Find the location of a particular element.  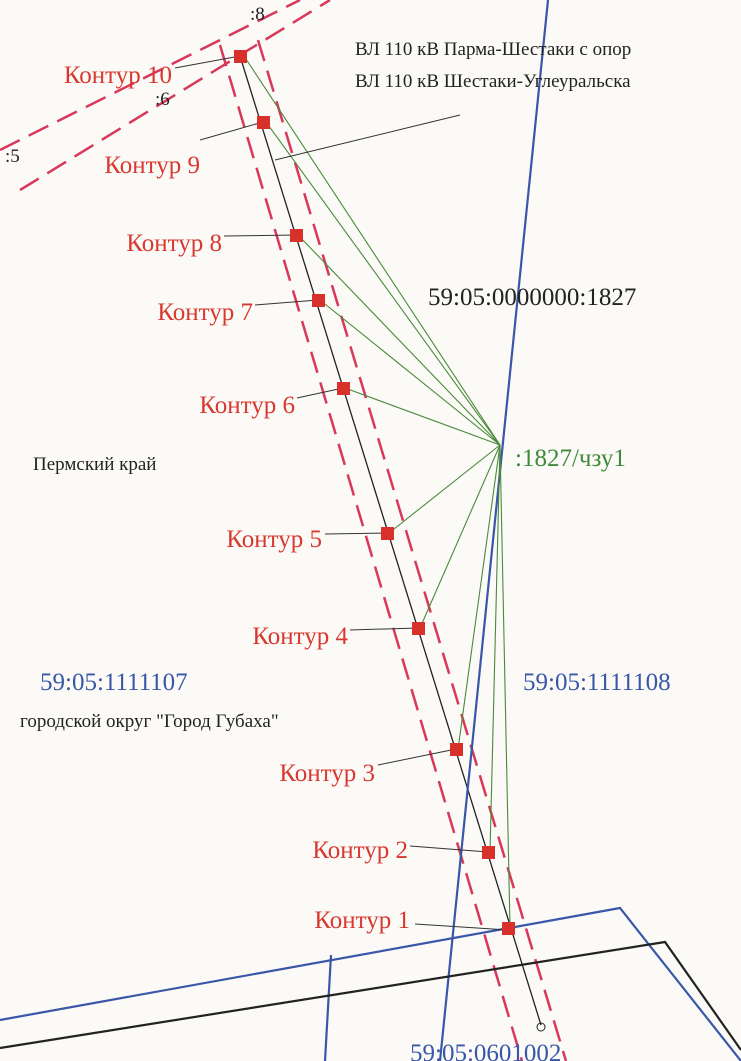

contour-label: Контур 7 is located at coordinates (205, 312).